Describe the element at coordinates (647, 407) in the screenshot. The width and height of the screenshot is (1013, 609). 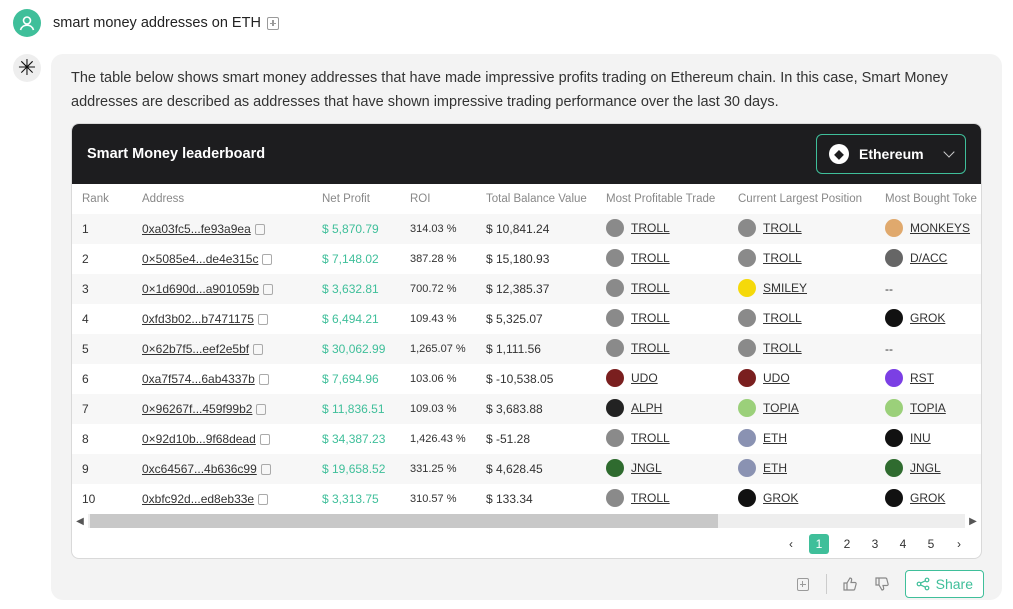
I see `token-name: ALPH` at that location.